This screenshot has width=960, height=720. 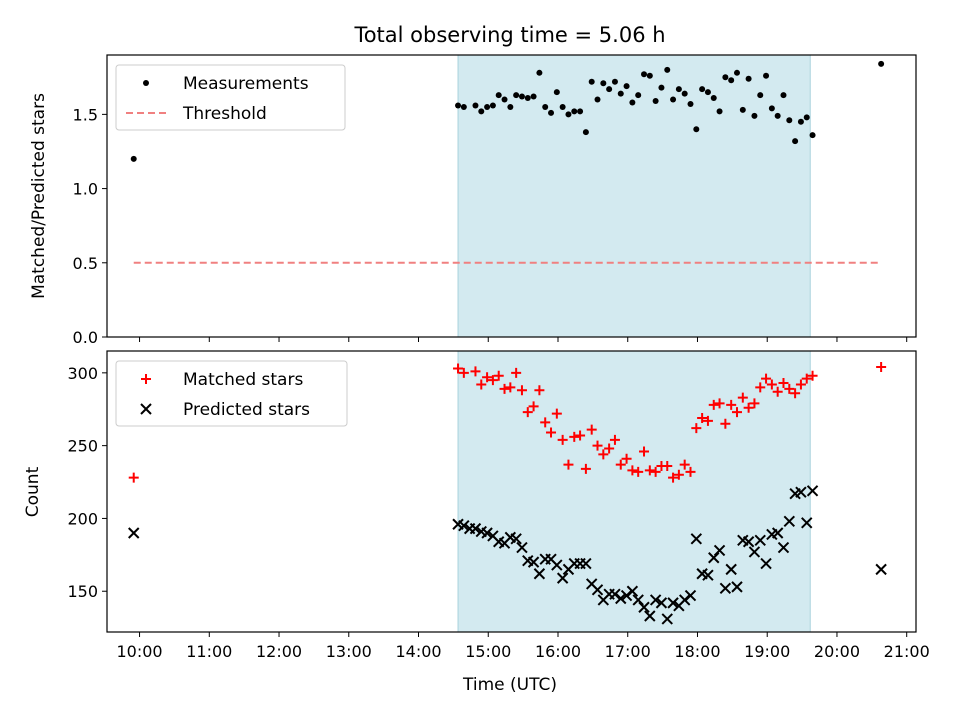 What do you see at coordinates (509, 35) in the screenshot?
I see `figure-title: Total observing time = 5.06 h` at bounding box center [509, 35].